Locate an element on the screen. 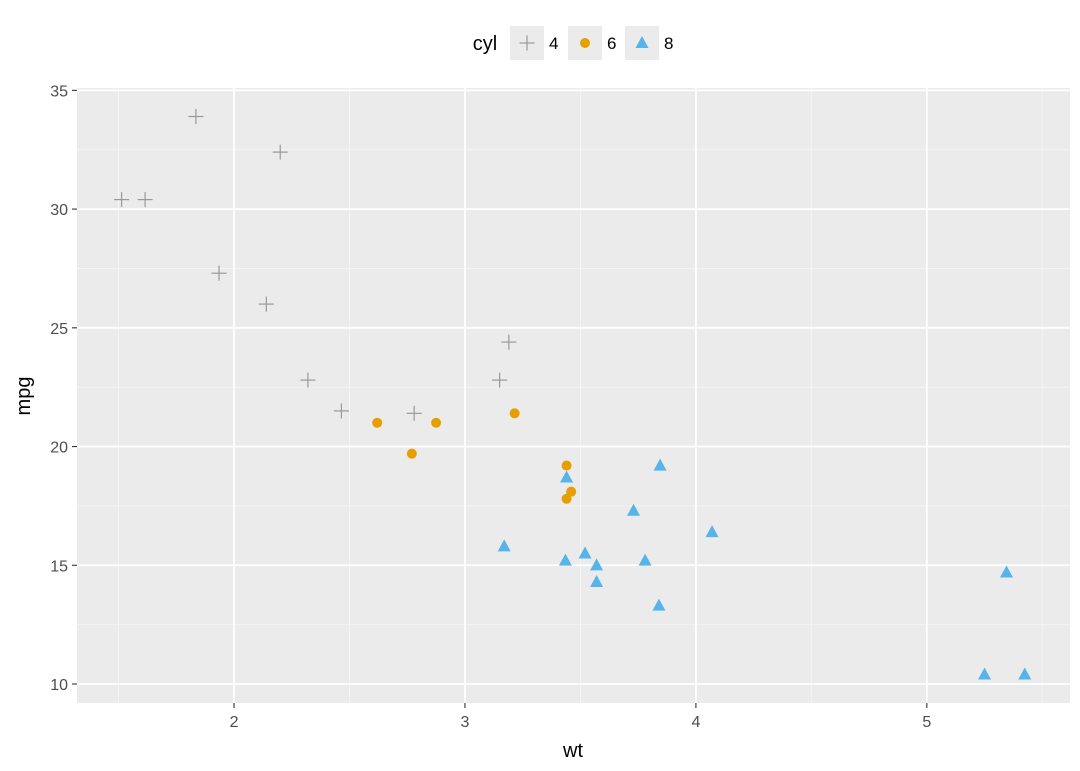 The width and height of the screenshot is (1080, 771). legend-key-plus-icon is located at coordinates (527, 43).